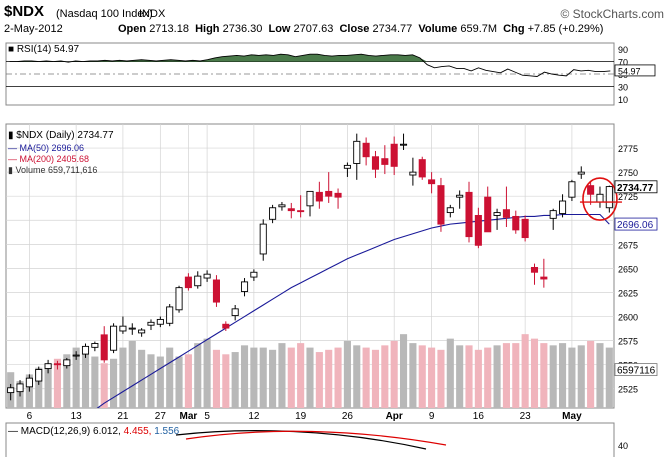 The image size is (670, 457). I want to click on price-tick-label: 2625, so click(628, 293).